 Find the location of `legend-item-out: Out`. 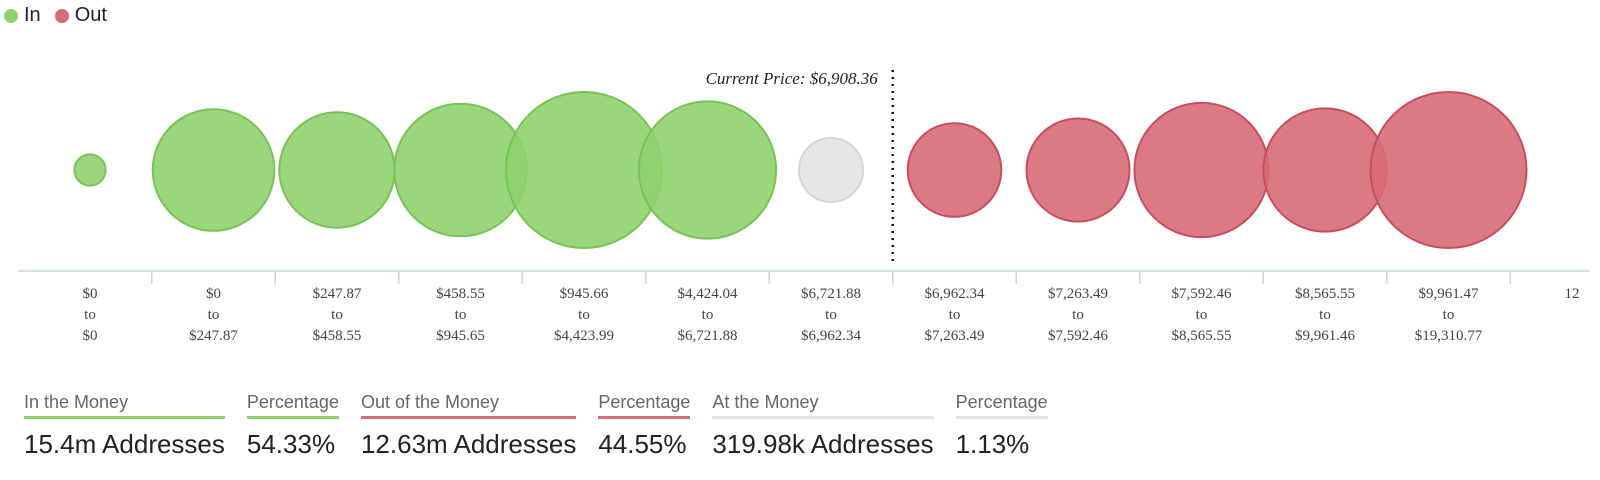

legend-item-out: Out is located at coordinates (80, 15).